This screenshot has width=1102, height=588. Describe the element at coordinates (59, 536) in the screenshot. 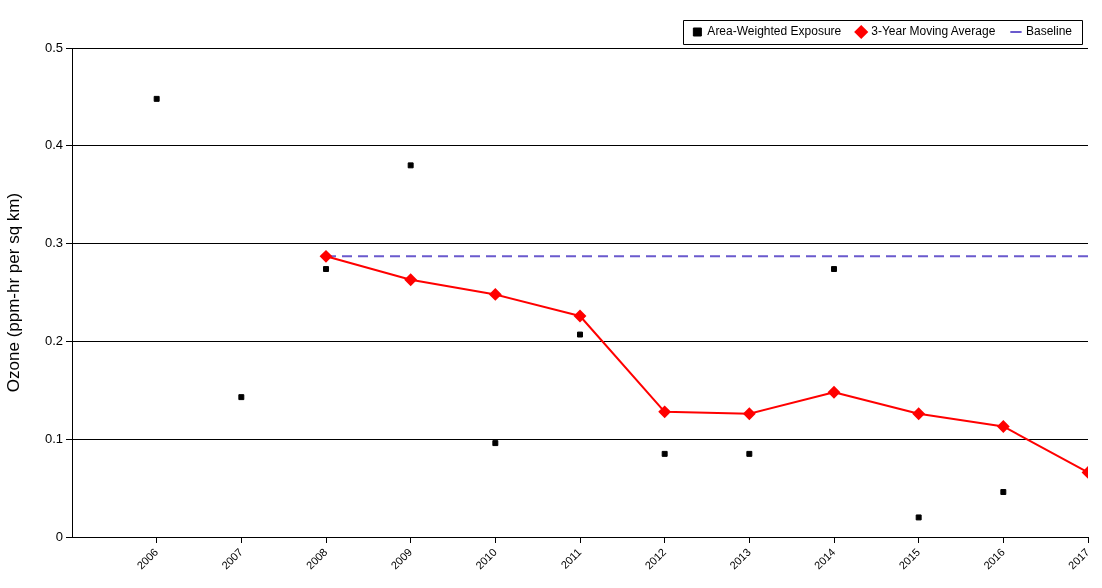

I see `y-tick-label: 0` at that location.